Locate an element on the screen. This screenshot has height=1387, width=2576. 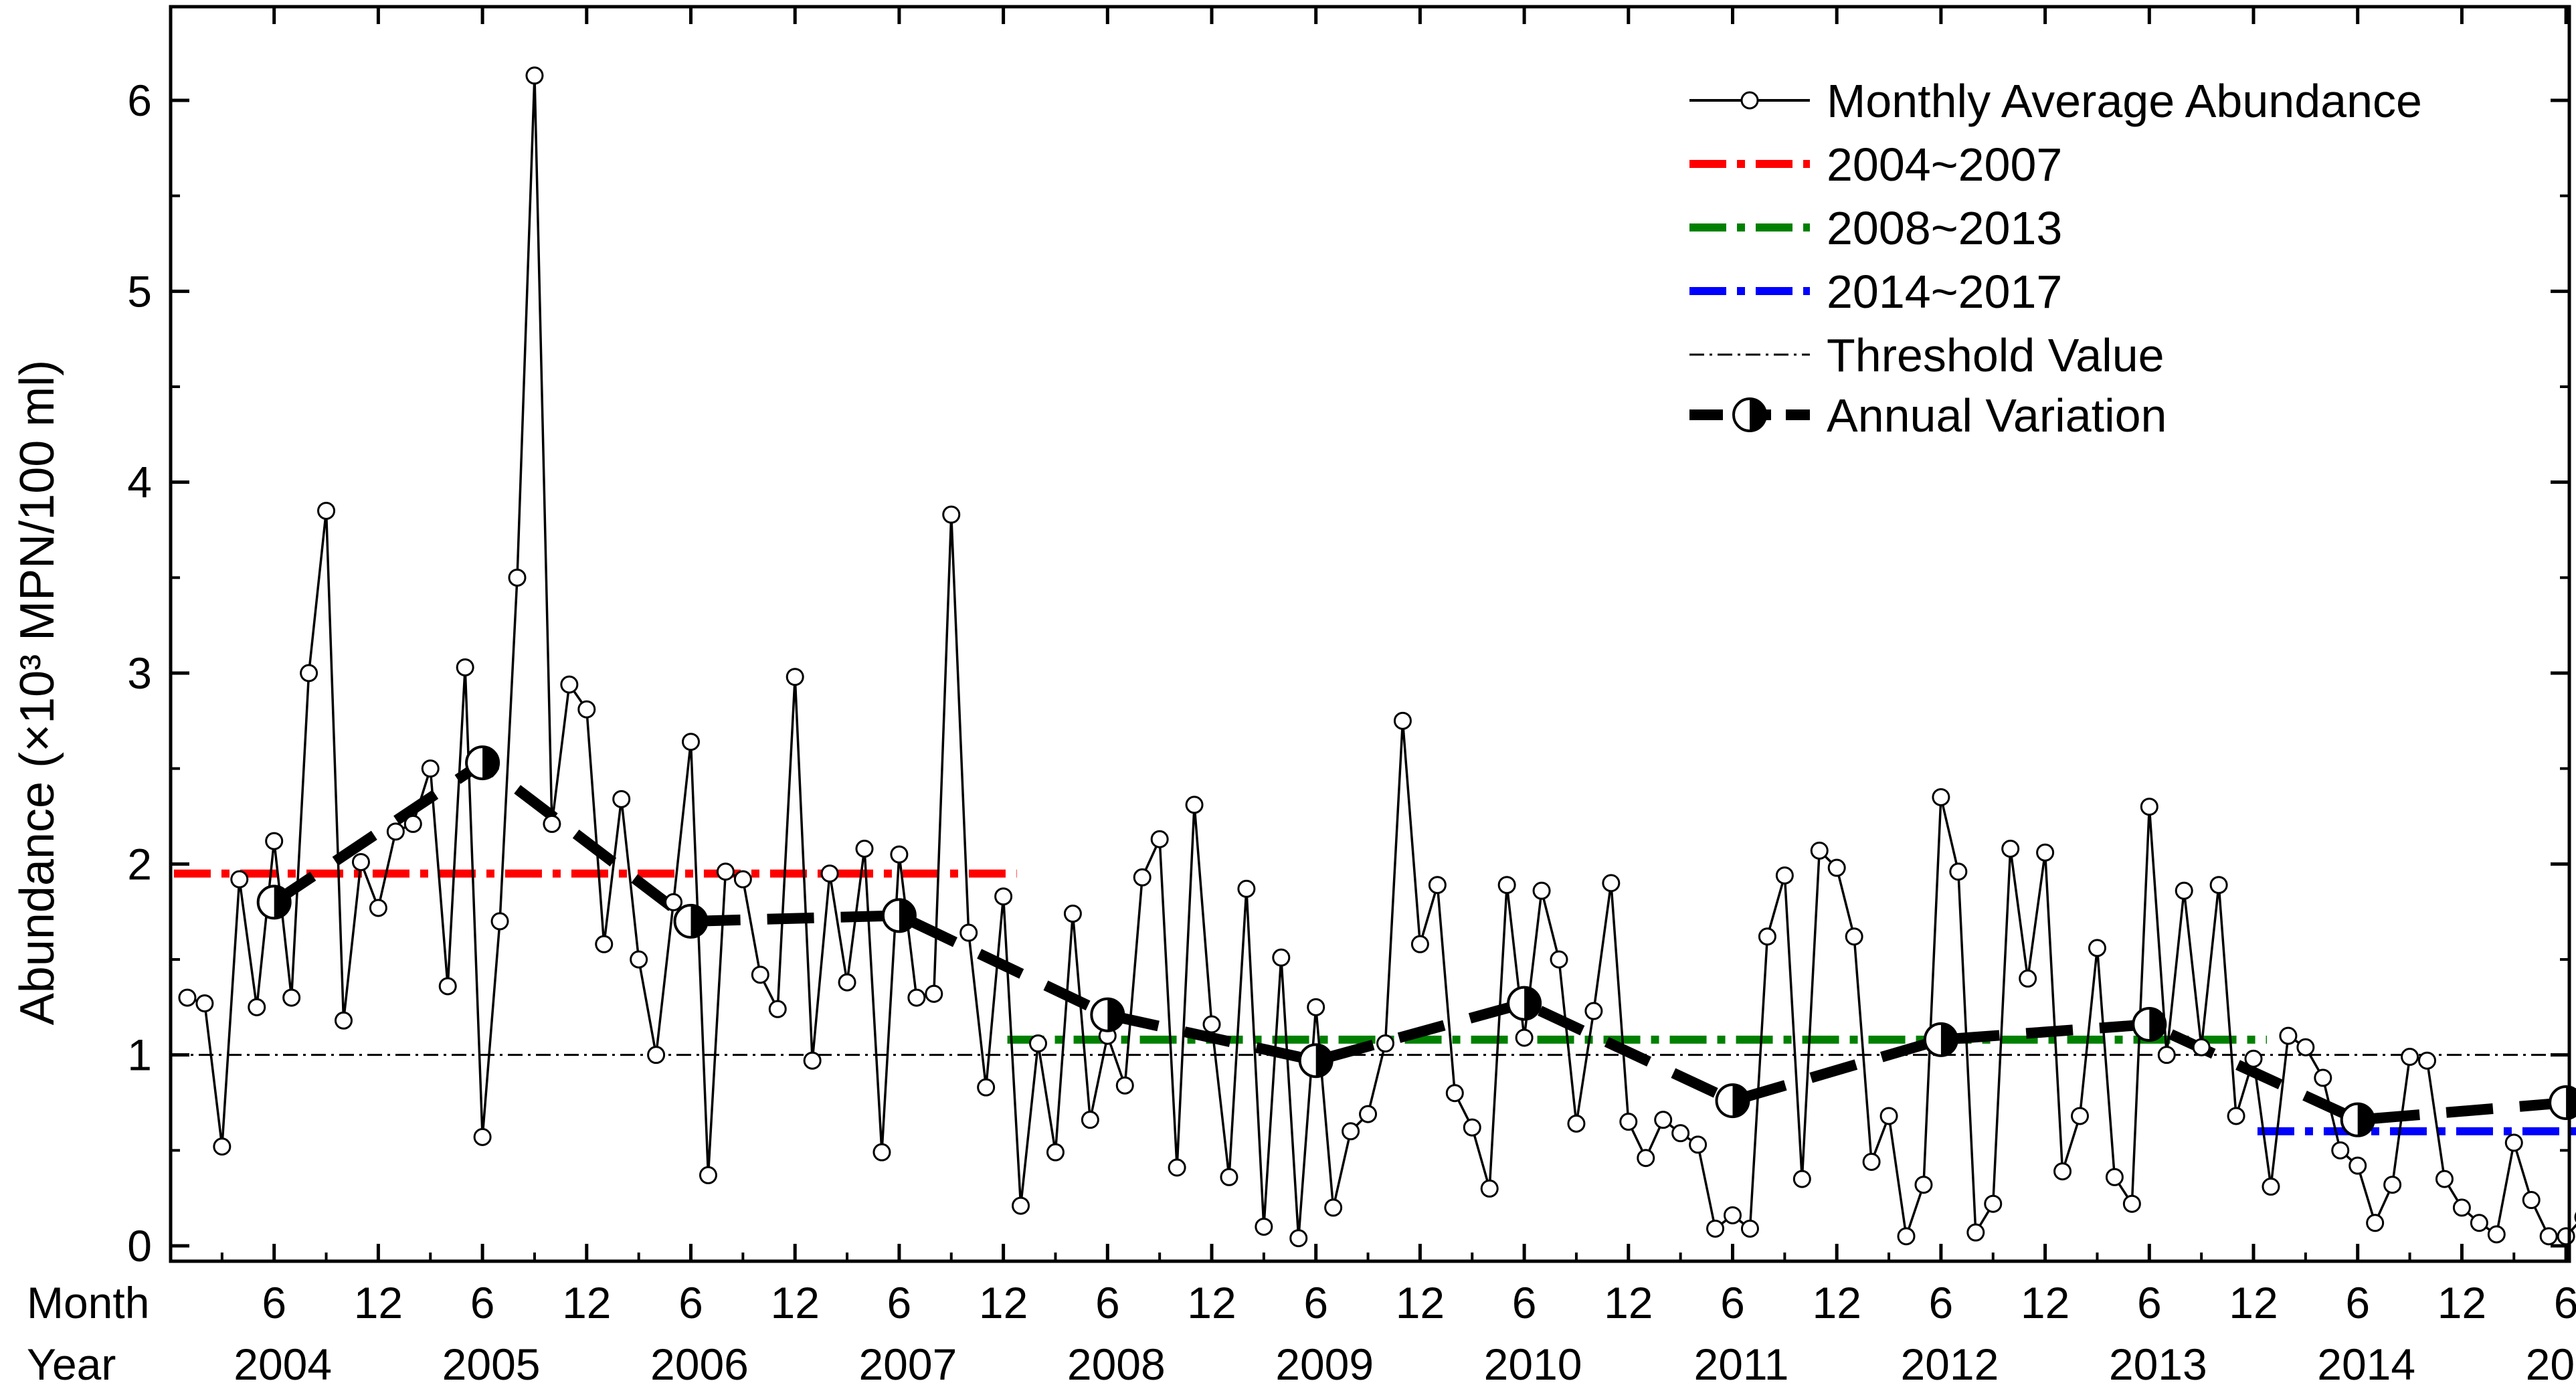
legend-entry: 2004~2007 is located at coordinates (1875, 164).